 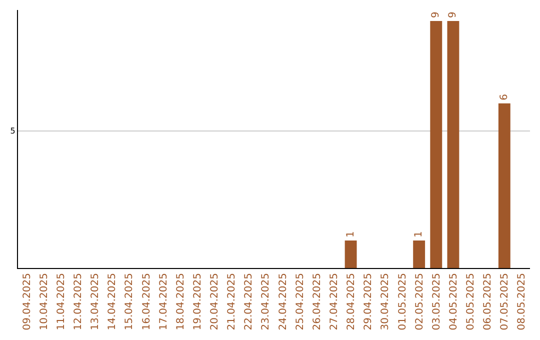 I want to click on x-tick-label: 20.04.2025, so click(x=215, y=301).